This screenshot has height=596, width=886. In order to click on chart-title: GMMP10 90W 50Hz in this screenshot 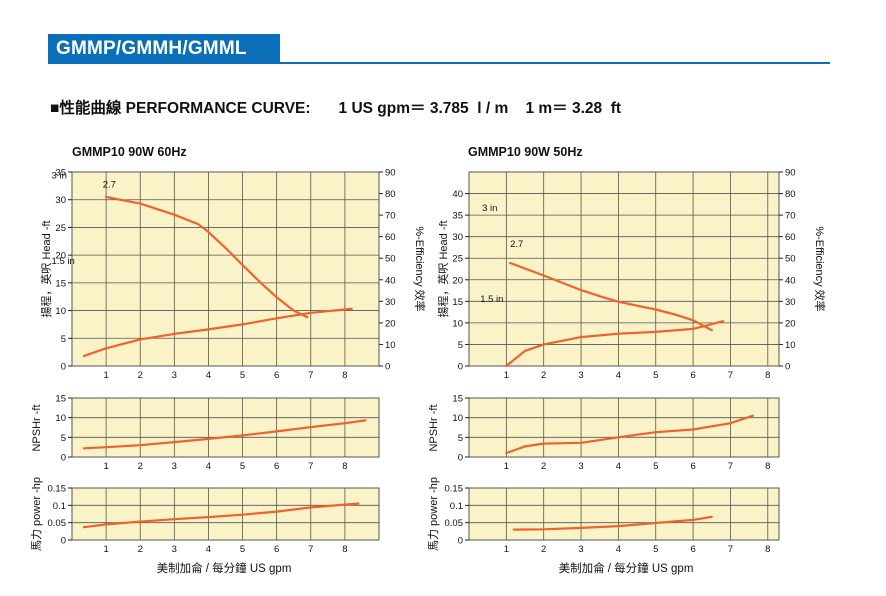, I will do `click(525, 152)`.